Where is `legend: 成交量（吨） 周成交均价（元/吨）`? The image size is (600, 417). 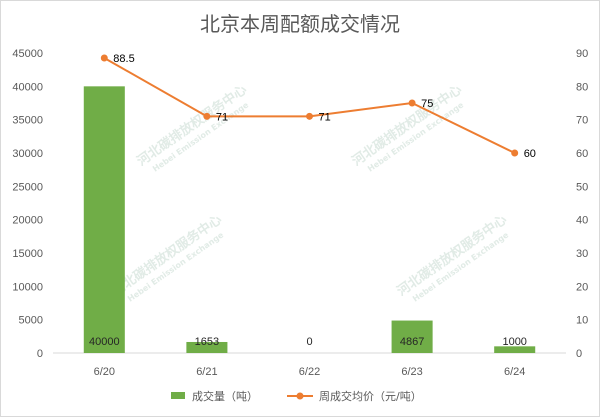
legend: 成交量（吨） 周成交均价（元/吨） is located at coordinates (296, 396).